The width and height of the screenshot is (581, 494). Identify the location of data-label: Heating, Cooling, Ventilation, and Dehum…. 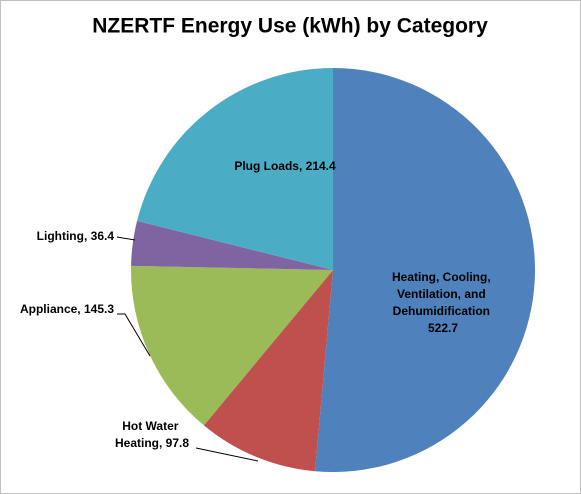
(443, 302).